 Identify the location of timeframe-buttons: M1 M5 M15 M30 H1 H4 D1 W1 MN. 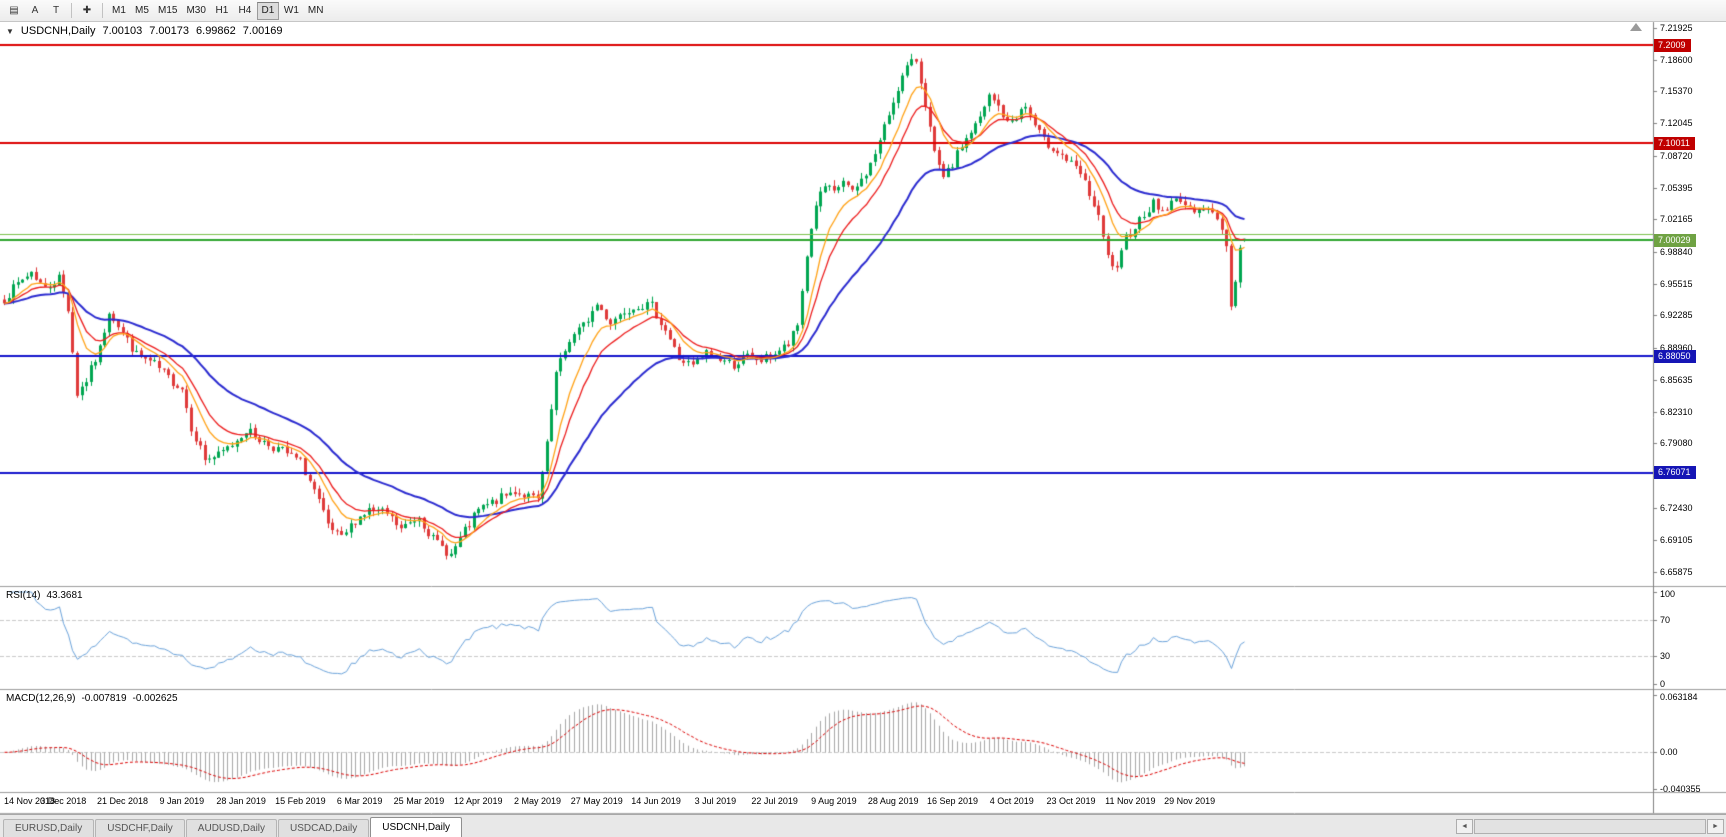
(218, 10).